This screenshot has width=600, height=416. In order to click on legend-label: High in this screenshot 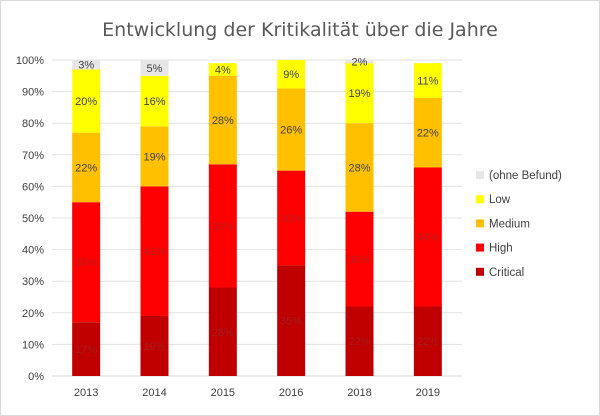, I will do `click(501, 249)`.